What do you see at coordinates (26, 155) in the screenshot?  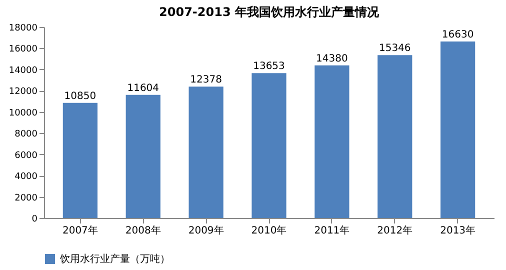 I see `y-tick-label: 6000` at bounding box center [26, 155].